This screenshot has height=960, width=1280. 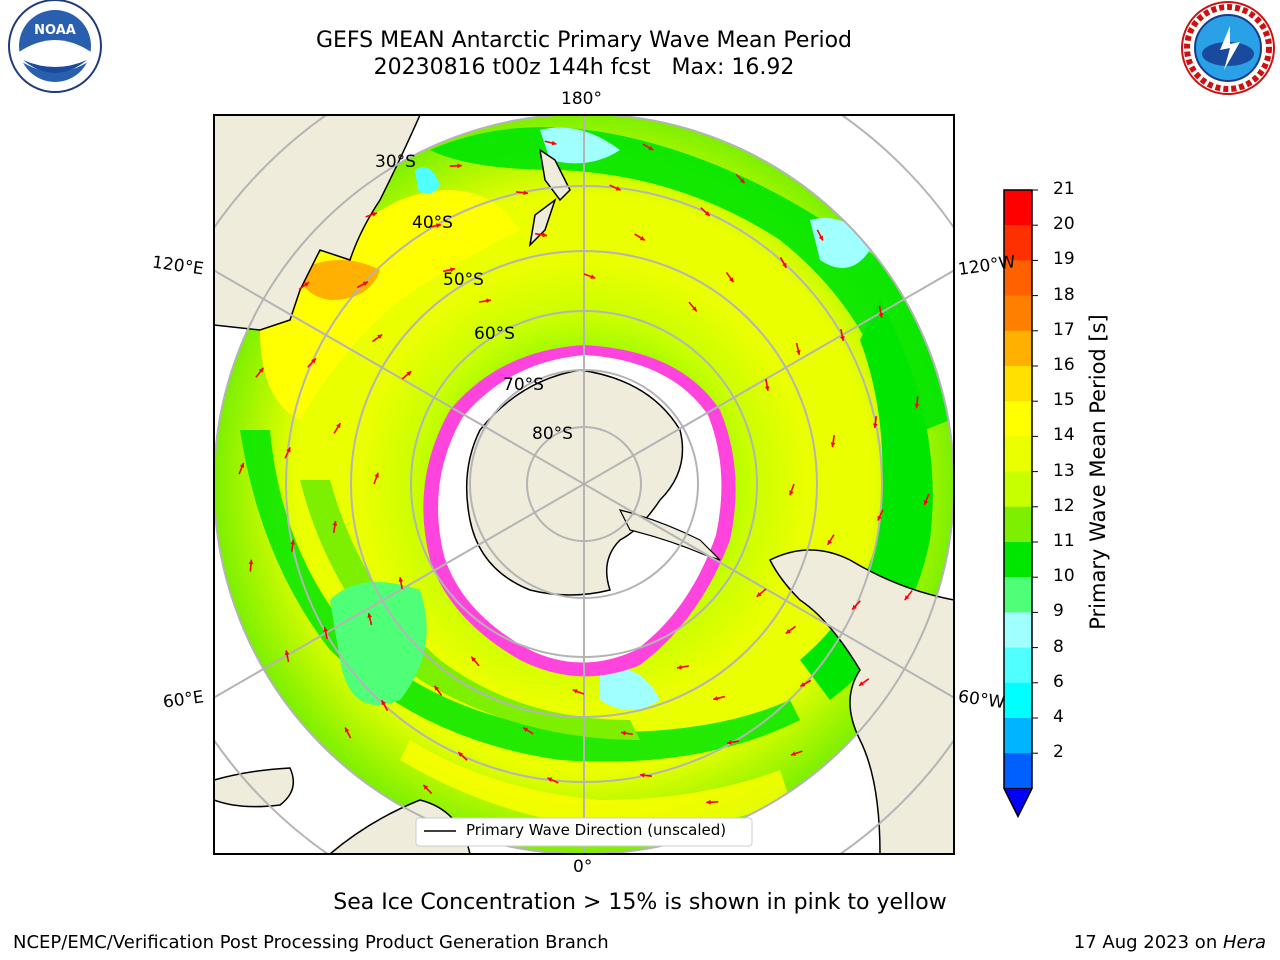 I want to click on svg-text: NOAA, so click(x=55, y=30).